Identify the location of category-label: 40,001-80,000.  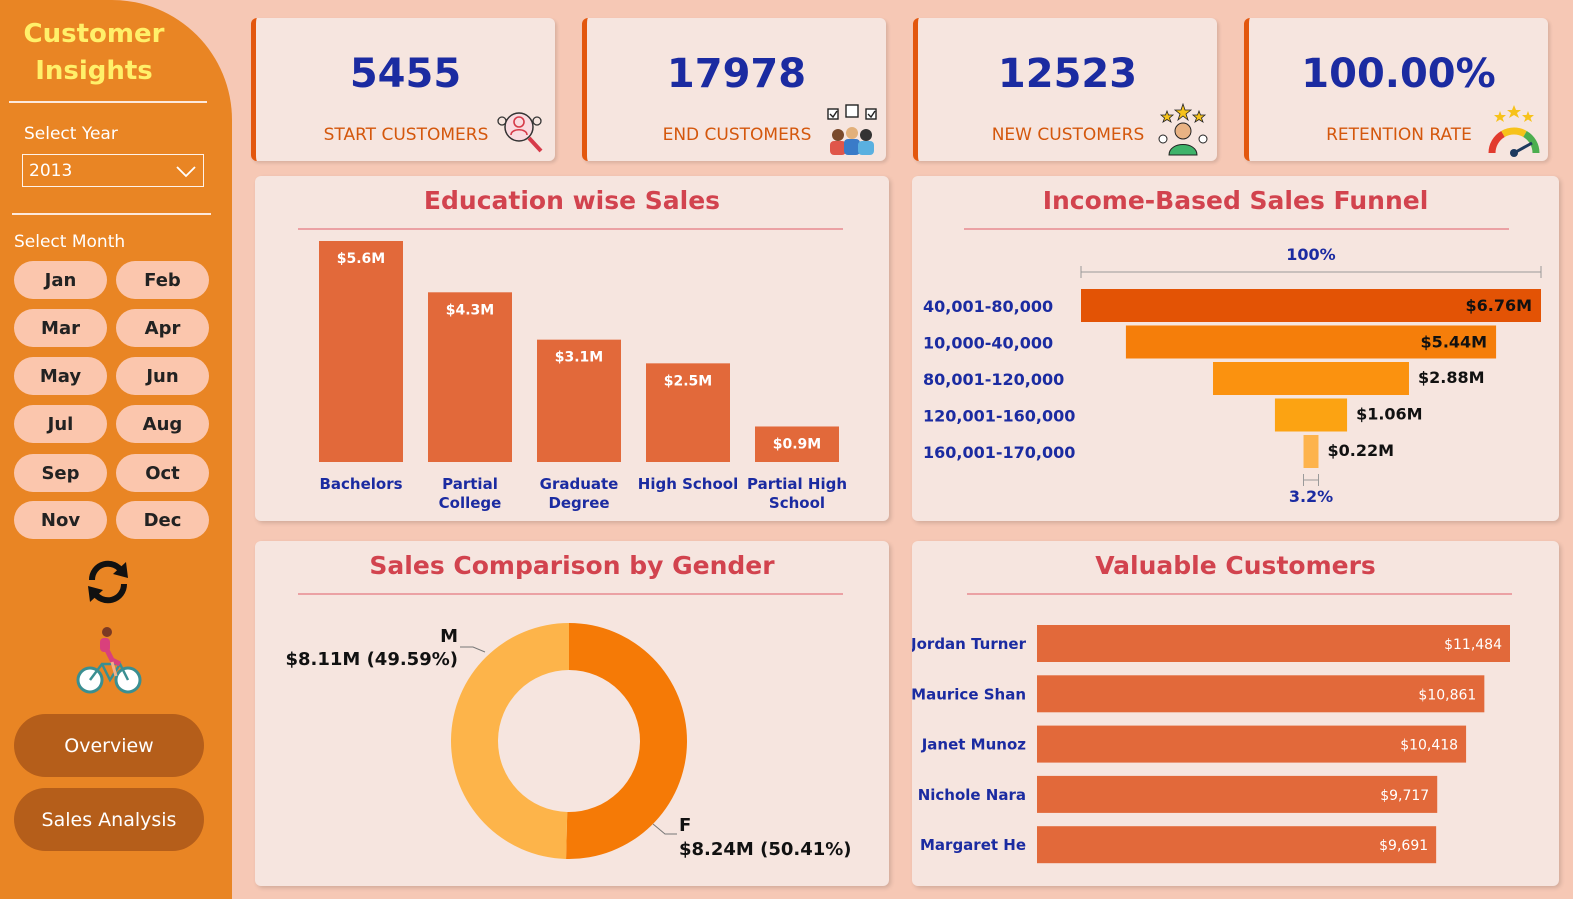
(988, 306).